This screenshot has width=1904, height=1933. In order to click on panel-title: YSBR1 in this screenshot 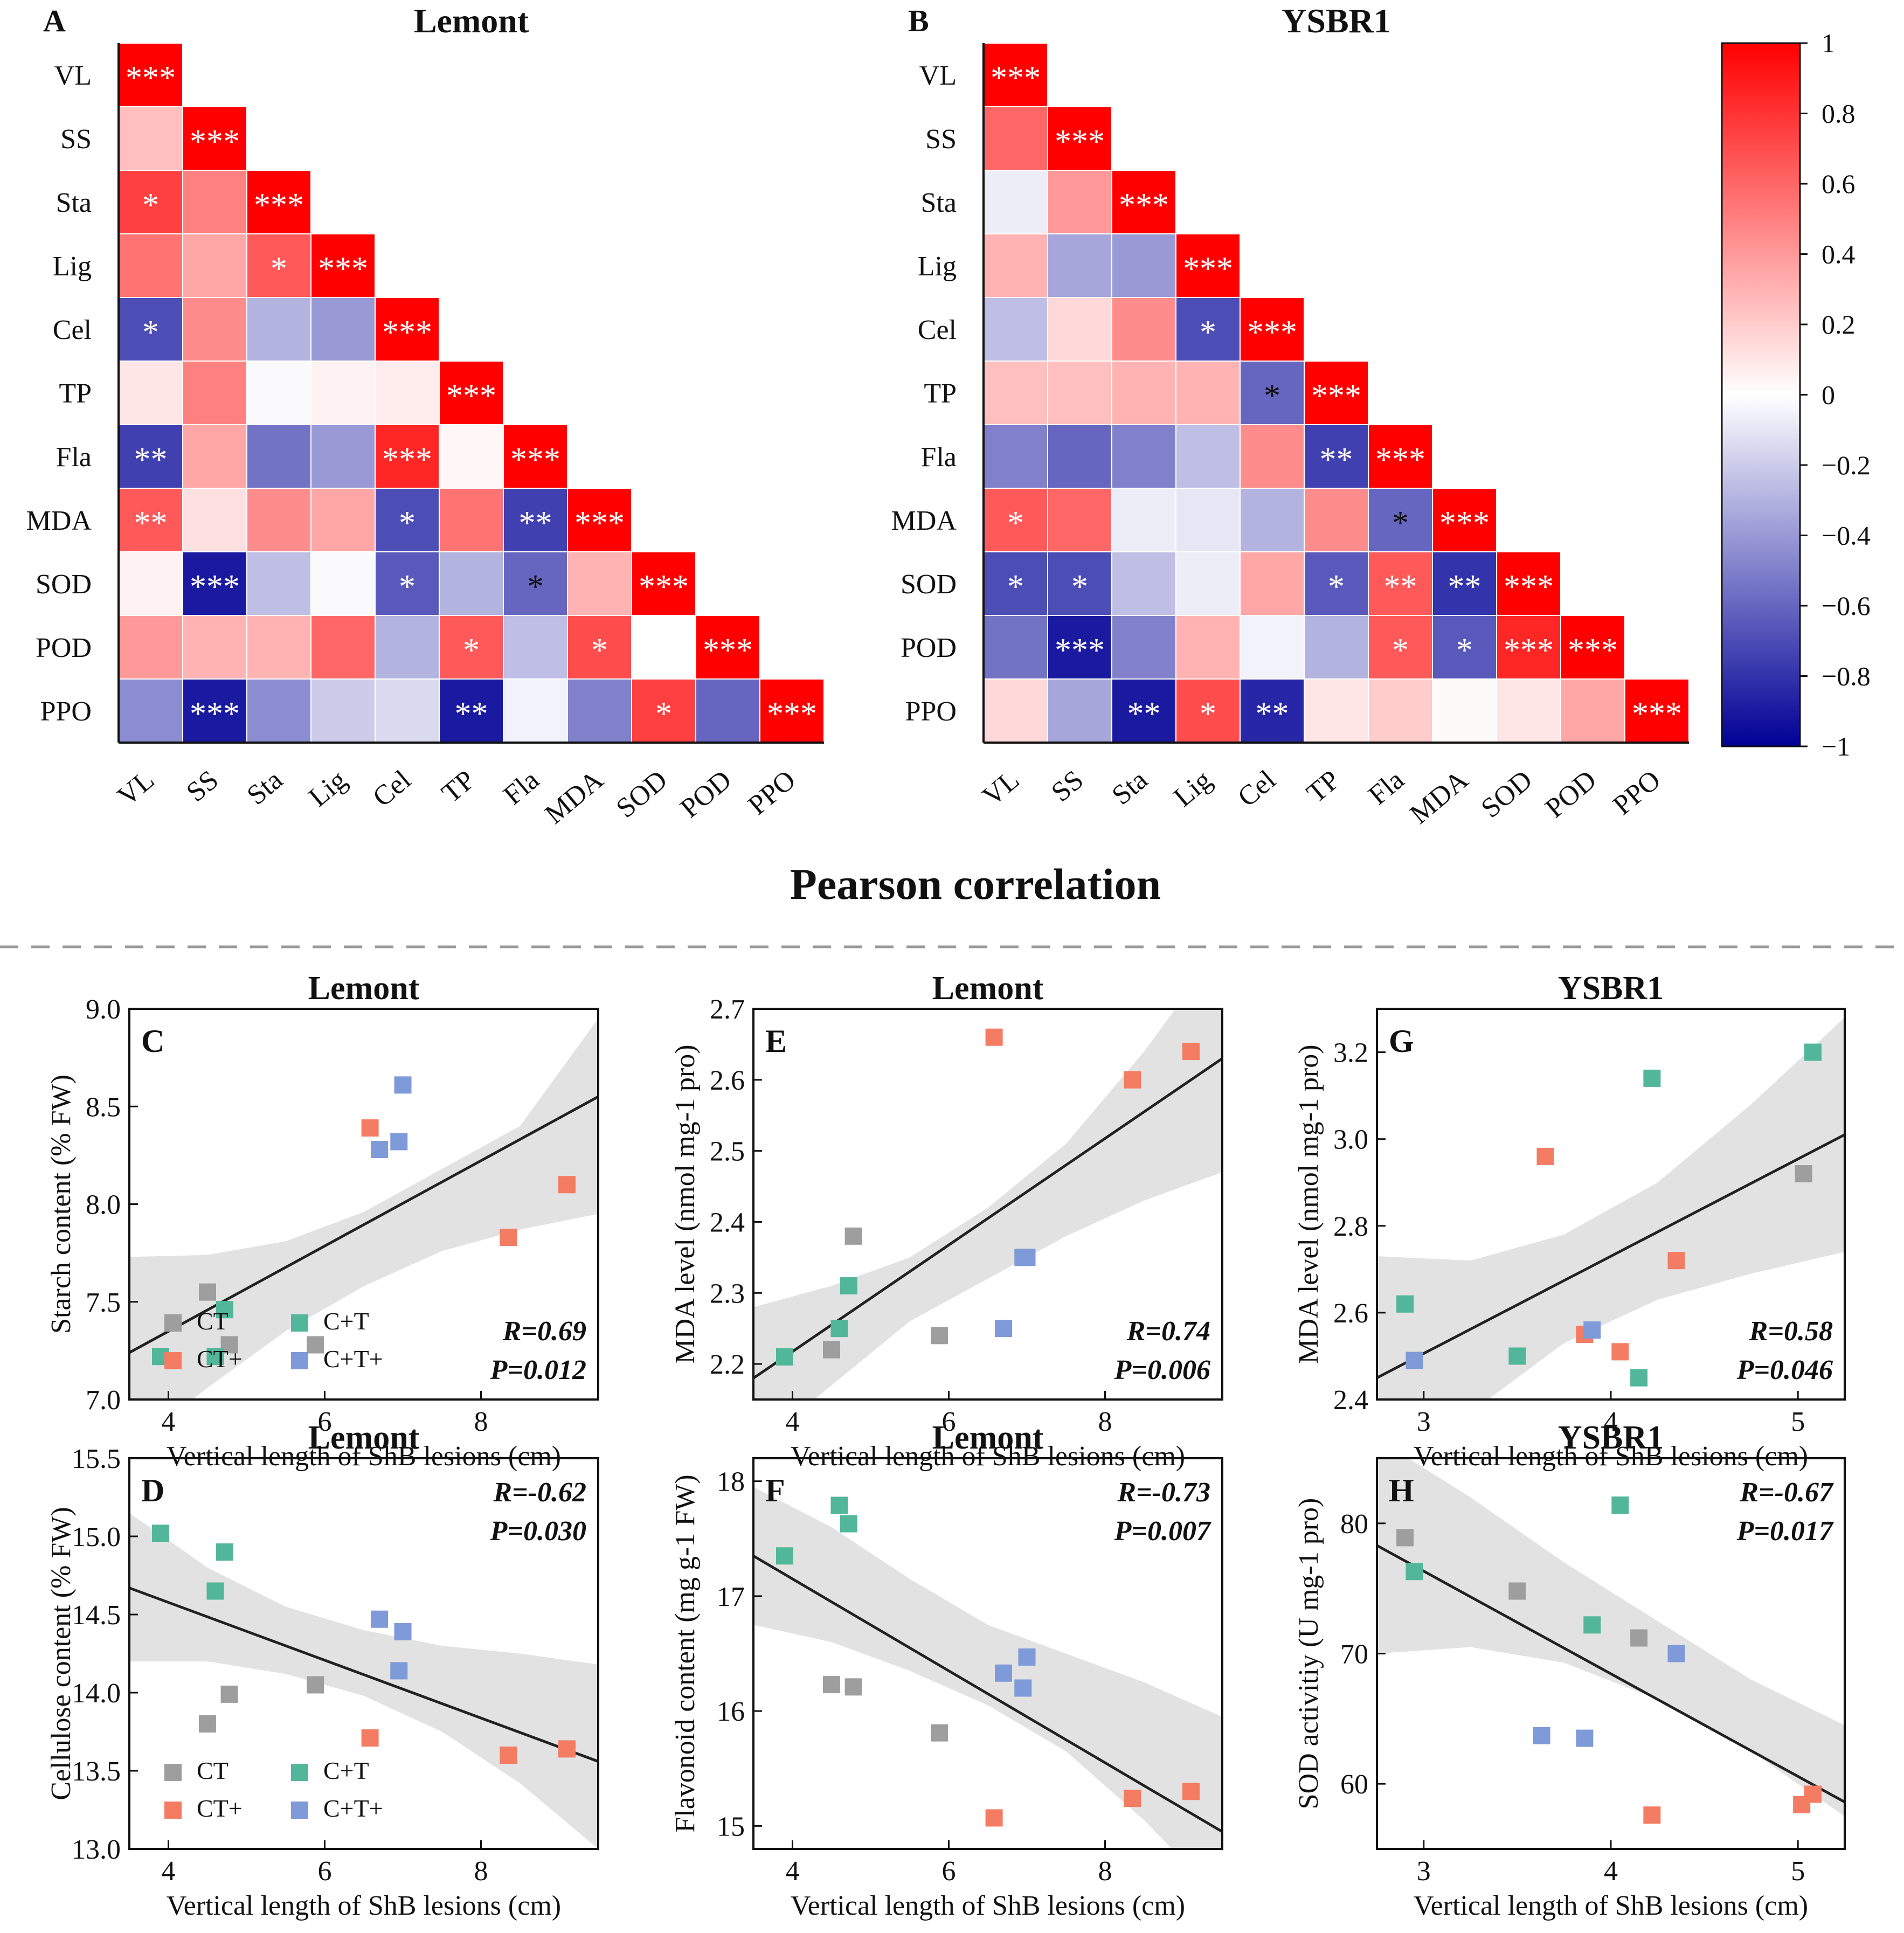, I will do `click(1337, 21)`.